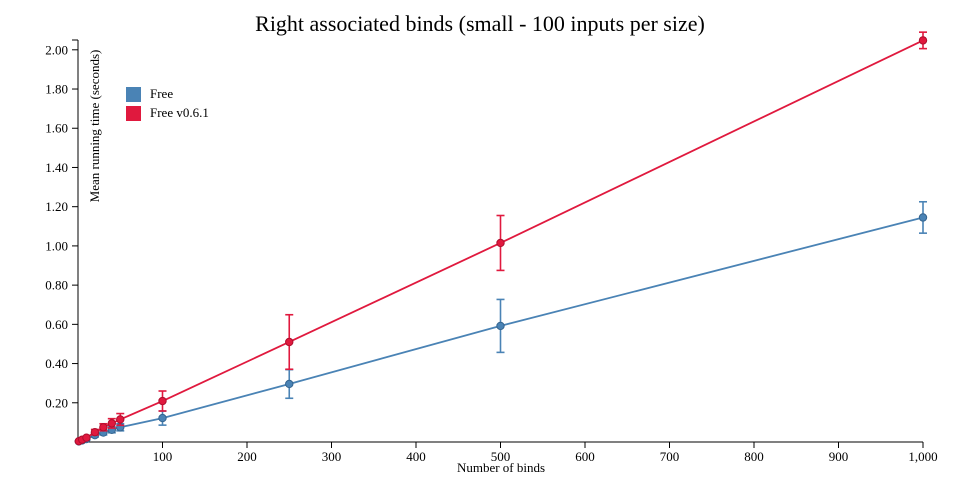 The width and height of the screenshot is (960, 500). What do you see at coordinates (585, 456) in the screenshot?
I see `x-tick-label: 600` at bounding box center [585, 456].